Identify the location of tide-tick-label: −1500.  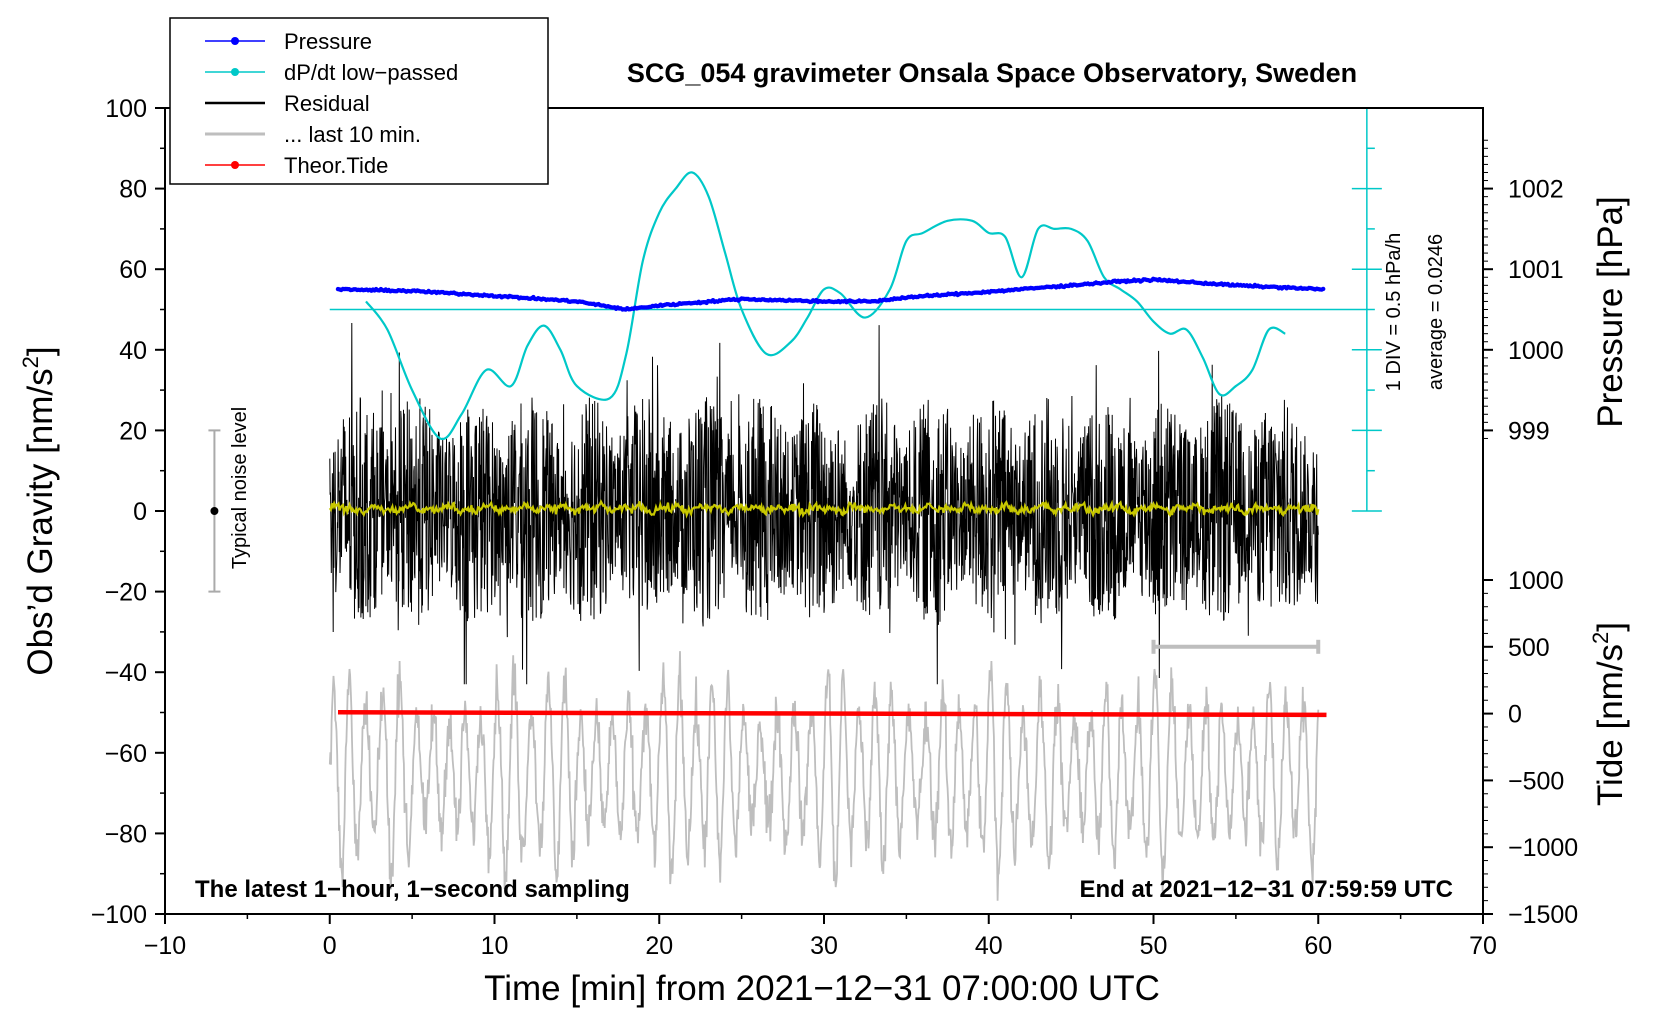
(1543, 915).